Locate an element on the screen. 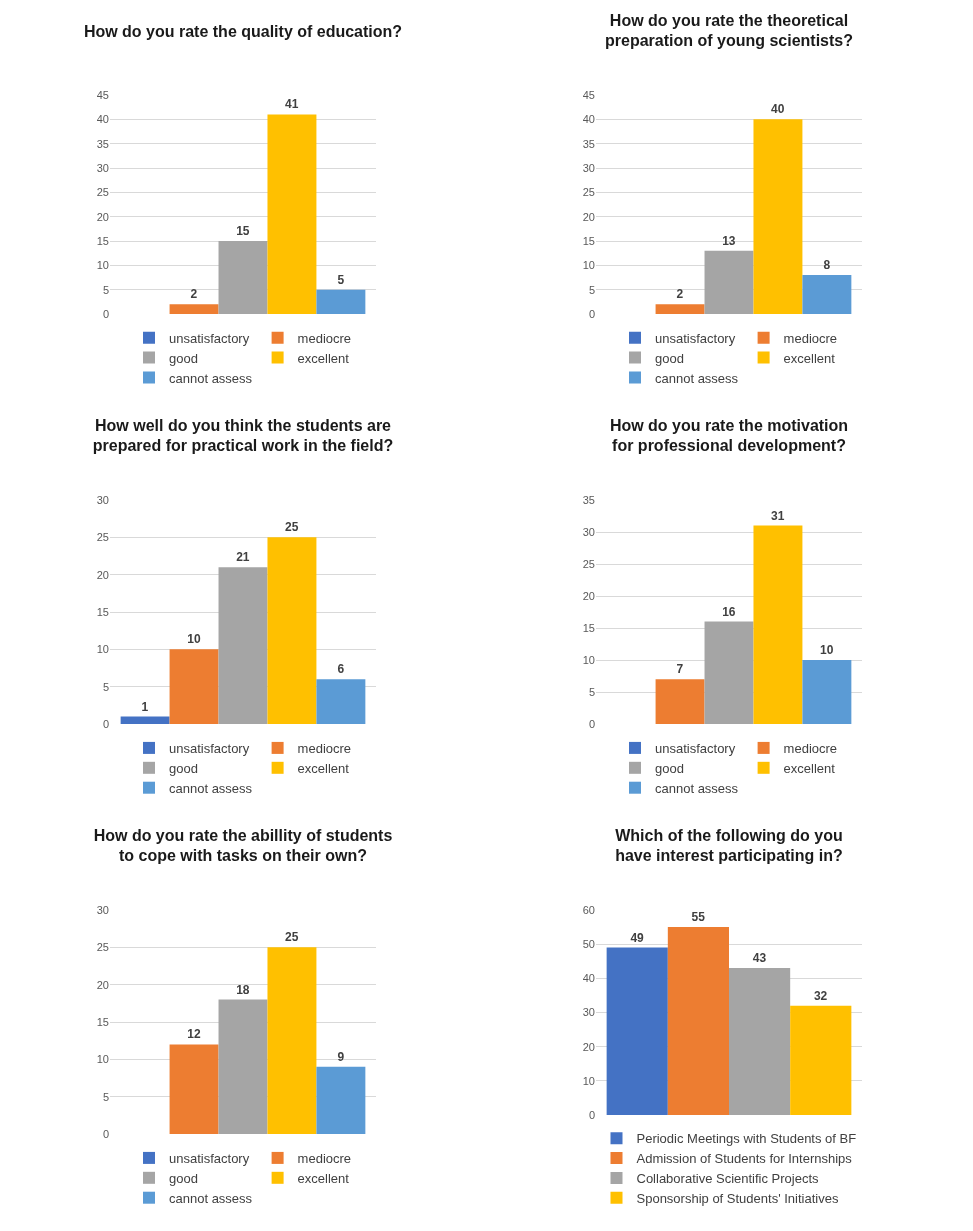  data-label: 25 is located at coordinates (292, 937).